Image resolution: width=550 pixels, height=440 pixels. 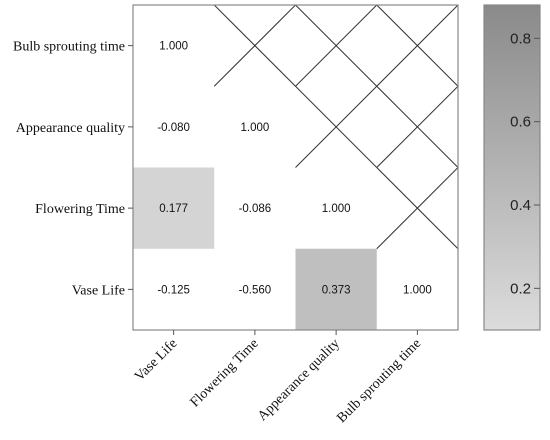 What do you see at coordinates (255, 290) in the screenshot?
I see `cell-value-label: -0.560` at bounding box center [255, 290].